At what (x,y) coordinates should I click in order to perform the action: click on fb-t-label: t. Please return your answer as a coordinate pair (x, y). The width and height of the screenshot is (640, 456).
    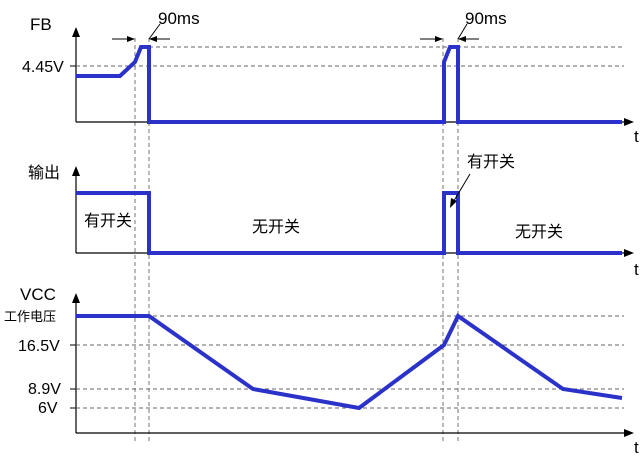
    Looking at the image, I should click on (636, 136).